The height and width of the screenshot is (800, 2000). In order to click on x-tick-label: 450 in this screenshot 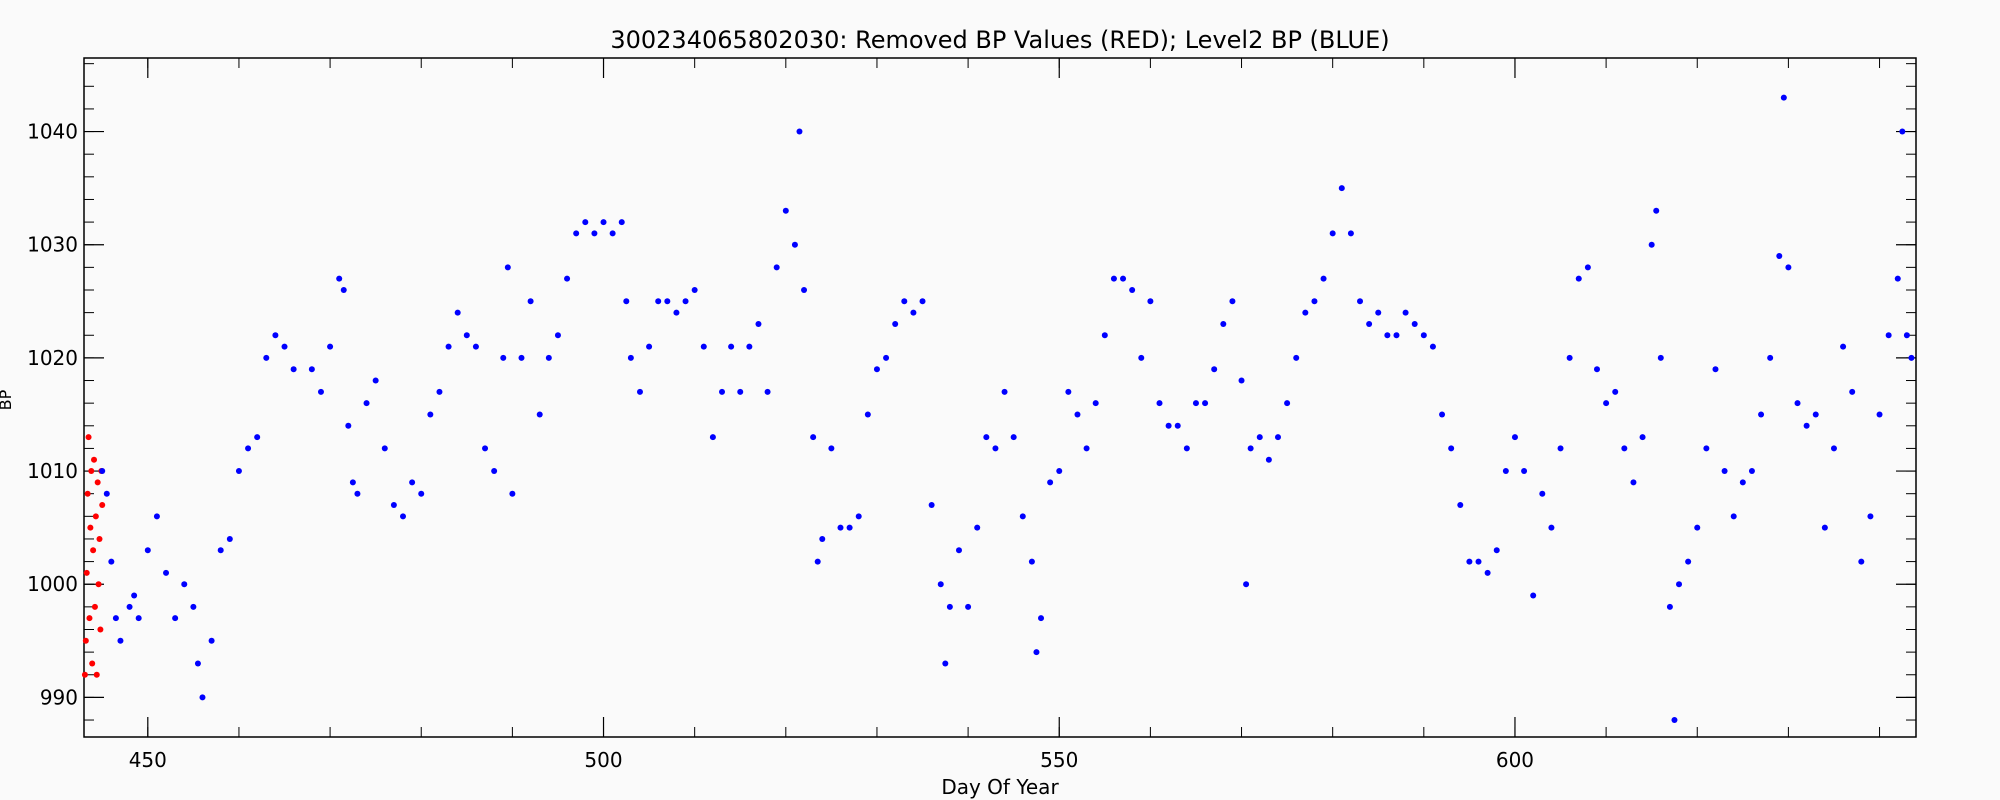, I will do `click(148, 760)`.